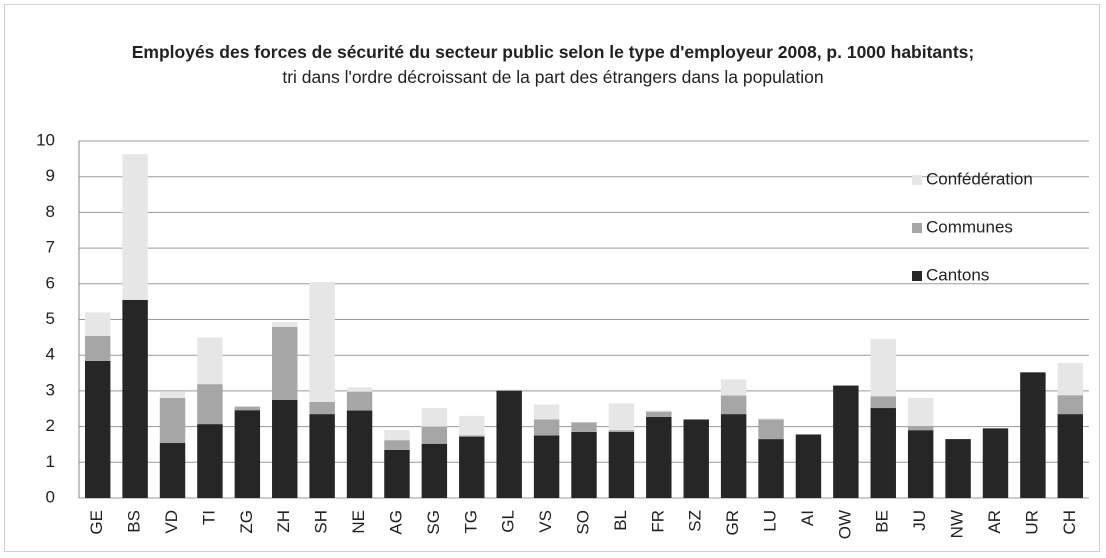  What do you see at coordinates (882, 521) in the screenshot?
I see `x-tick-label: BE` at bounding box center [882, 521].